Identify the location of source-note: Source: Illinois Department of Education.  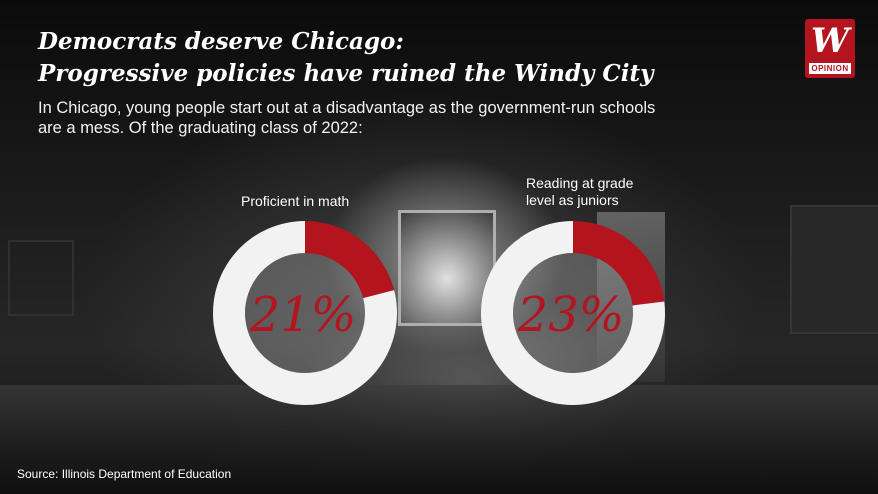
(124, 474).